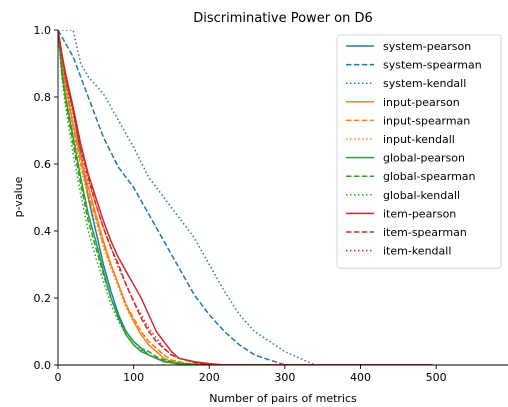 The height and width of the screenshot is (407, 508). What do you see at coordinates (133, 377) in the screenshot?
I see `x-tick-label: 100` at bounding box center [133, 377].